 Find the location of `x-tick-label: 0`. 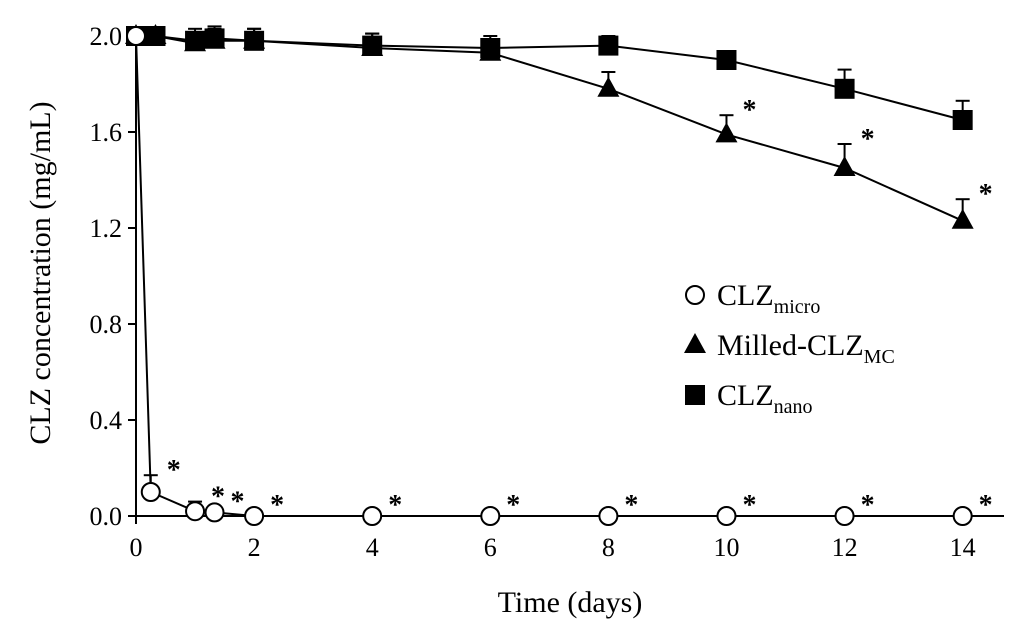

x-tick-label: 0 is located at coordinates (136, 547).